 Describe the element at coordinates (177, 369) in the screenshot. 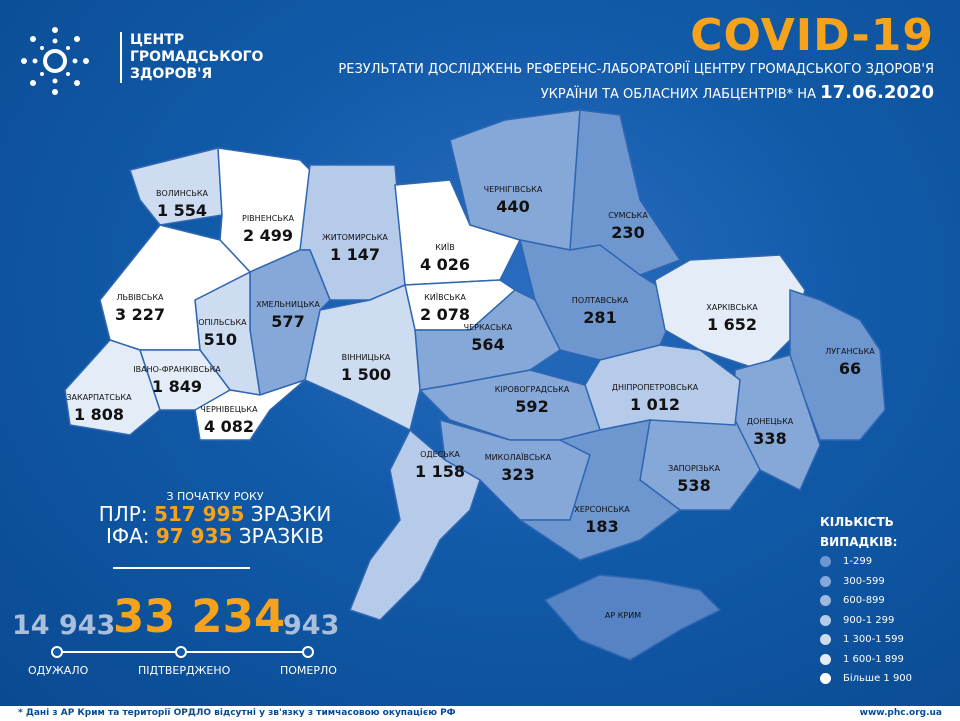

I see `region-name: ІВАНО-ФРАНКІВСЬКА` at that location.